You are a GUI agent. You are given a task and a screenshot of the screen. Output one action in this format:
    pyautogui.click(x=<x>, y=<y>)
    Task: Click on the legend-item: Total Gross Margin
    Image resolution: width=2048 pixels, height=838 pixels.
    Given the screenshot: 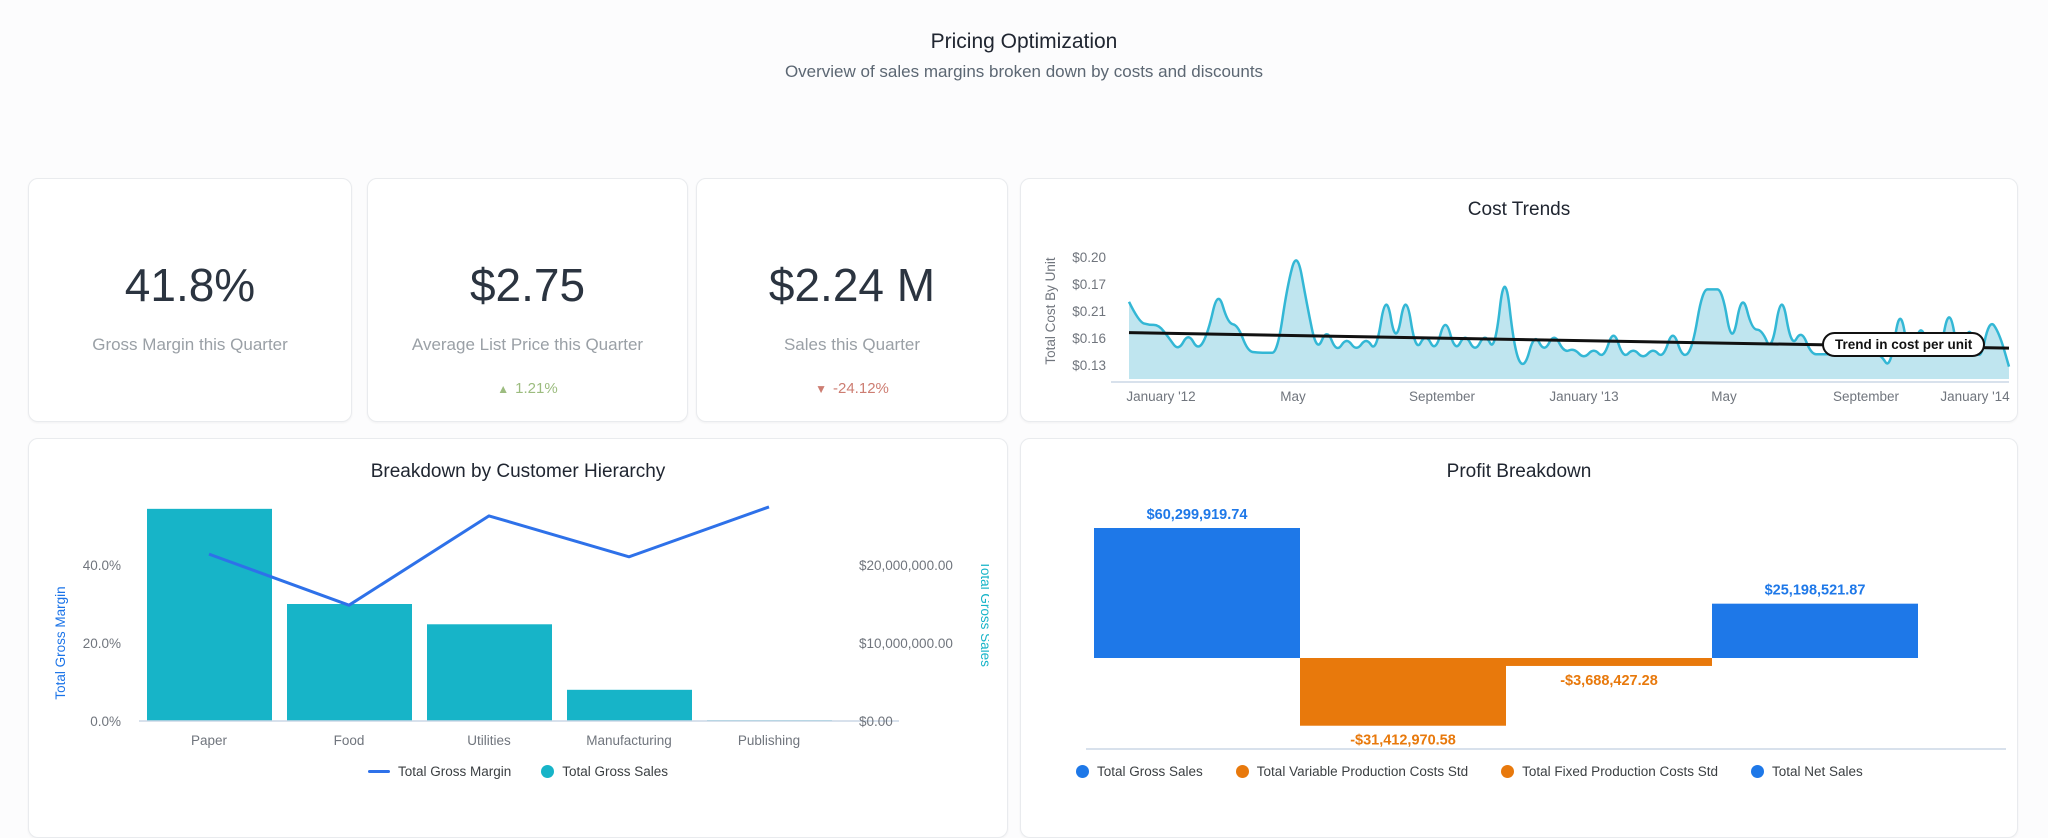 What is the action you would take?
    pyautogui.click(x=439, y=771)
    